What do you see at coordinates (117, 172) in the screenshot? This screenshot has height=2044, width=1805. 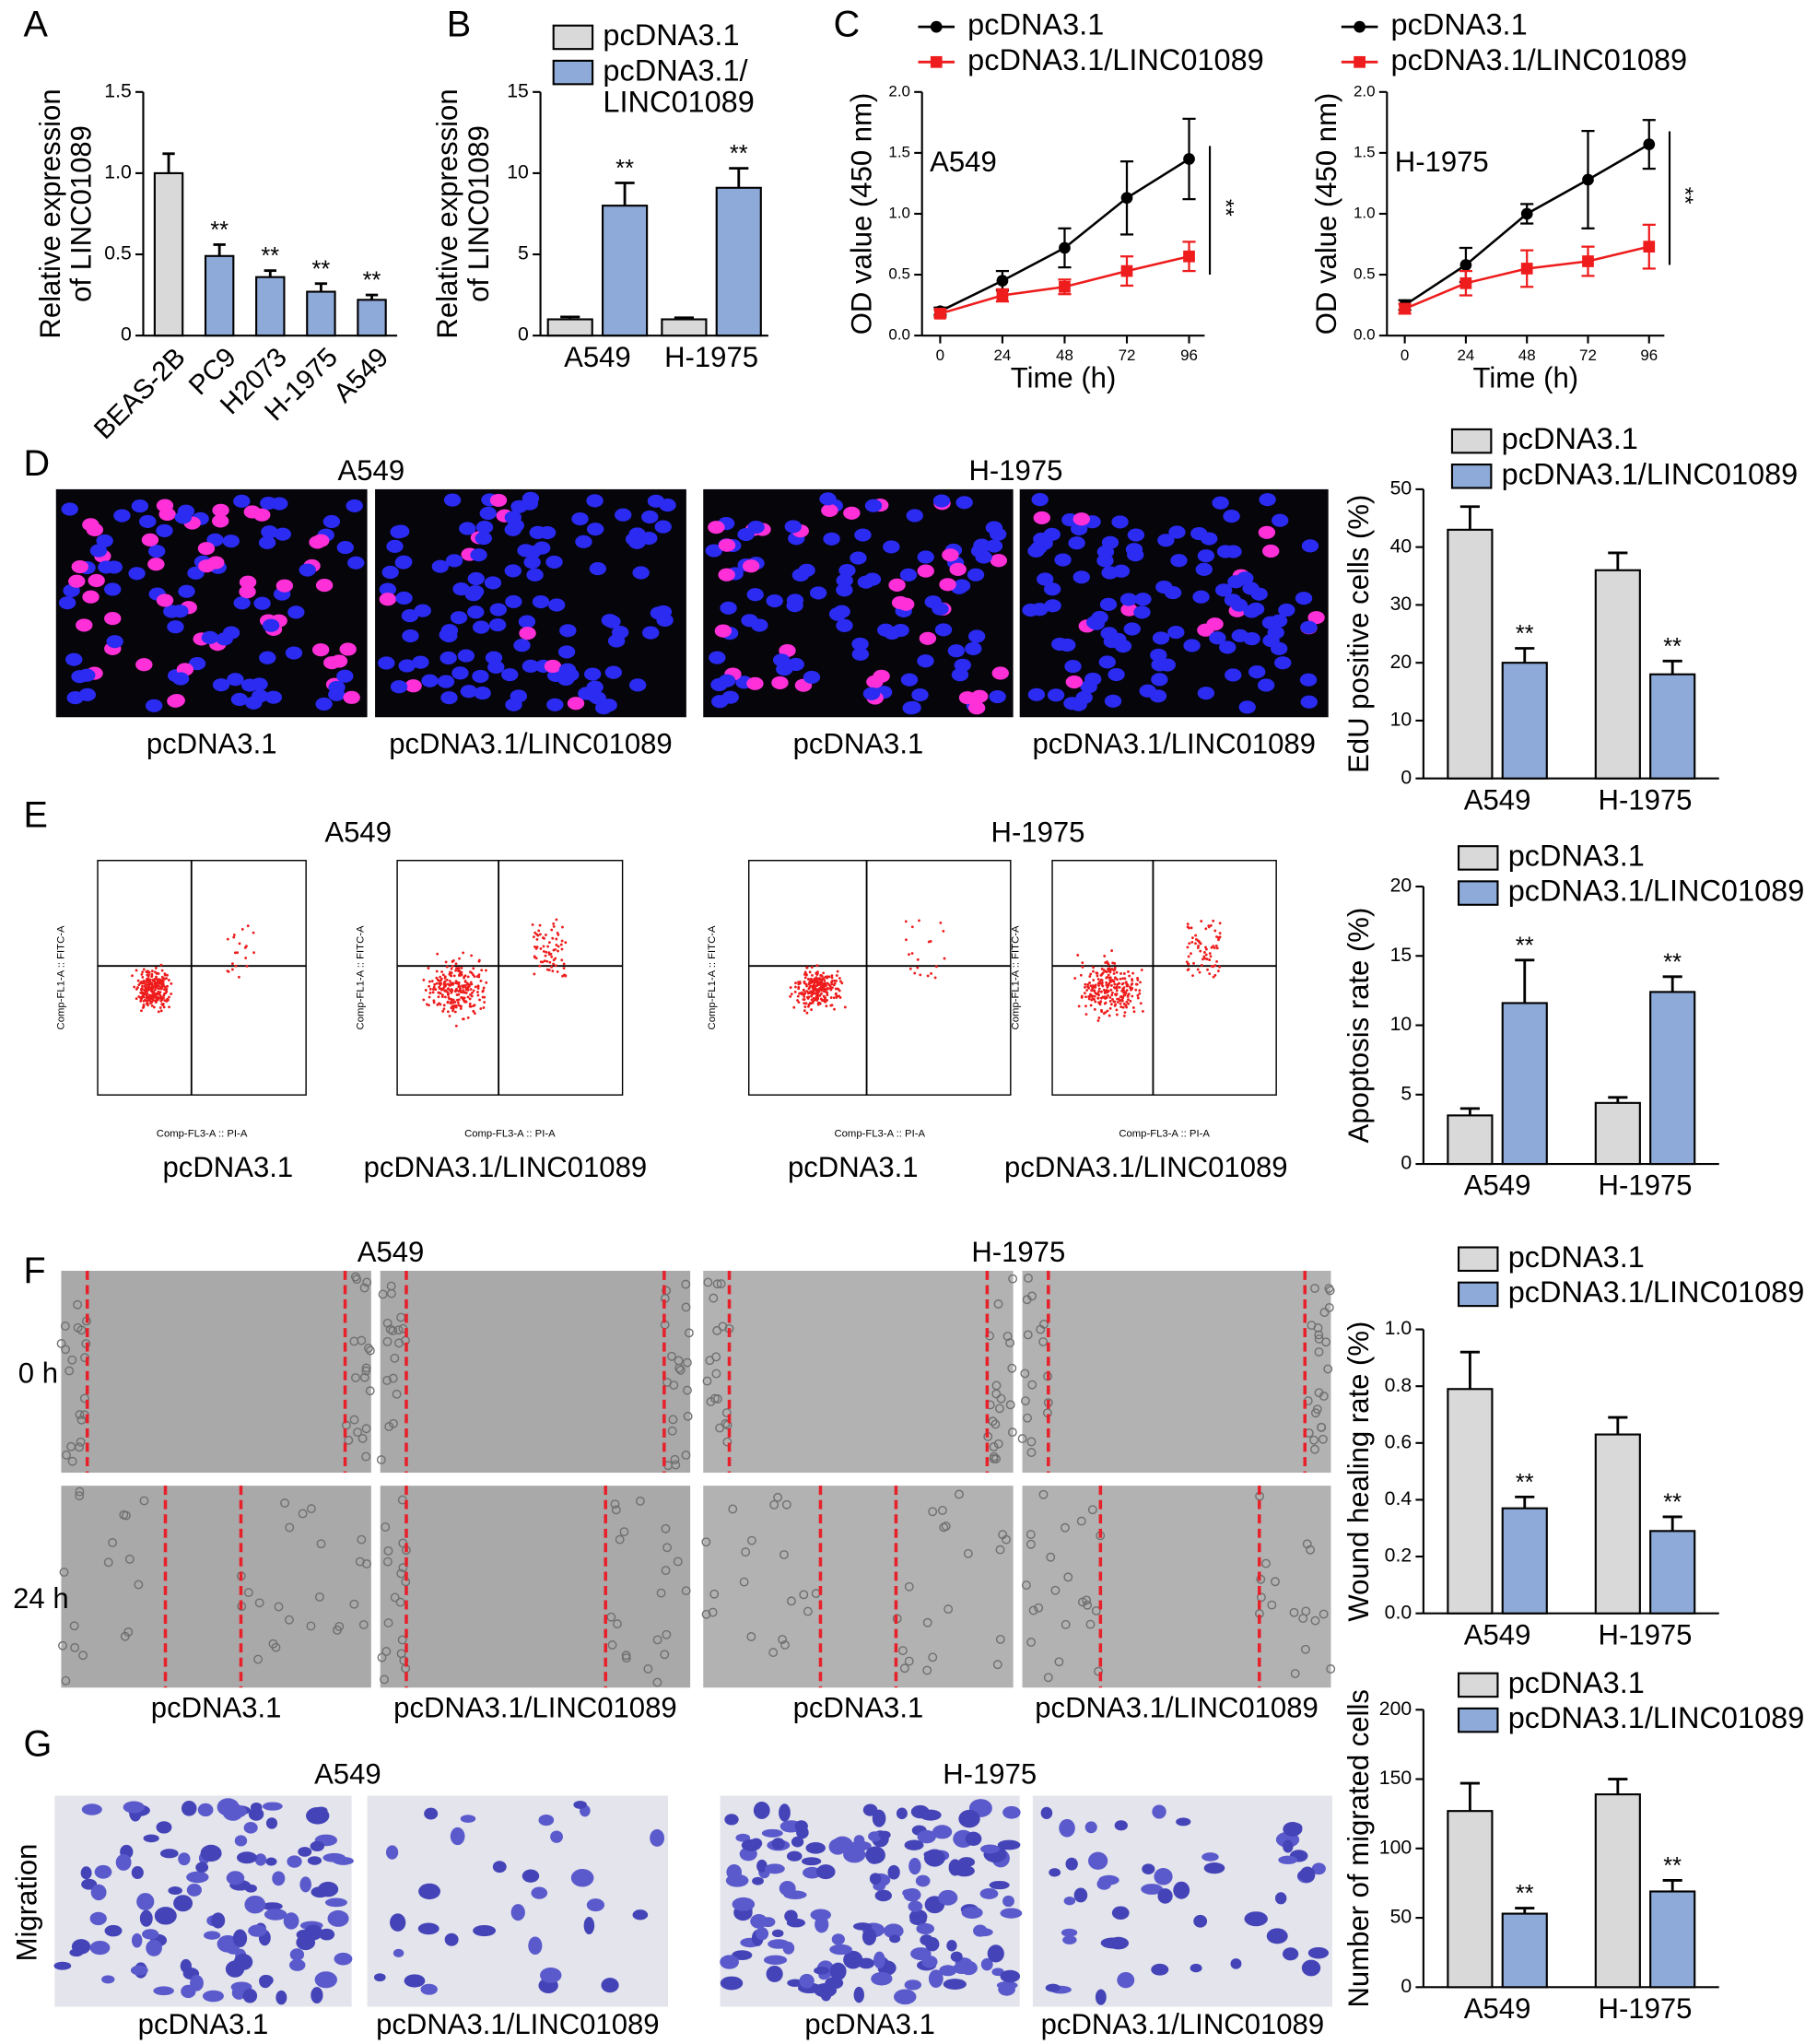 I see `y-tick-label: 1.0` at bounding box center [117, 172].